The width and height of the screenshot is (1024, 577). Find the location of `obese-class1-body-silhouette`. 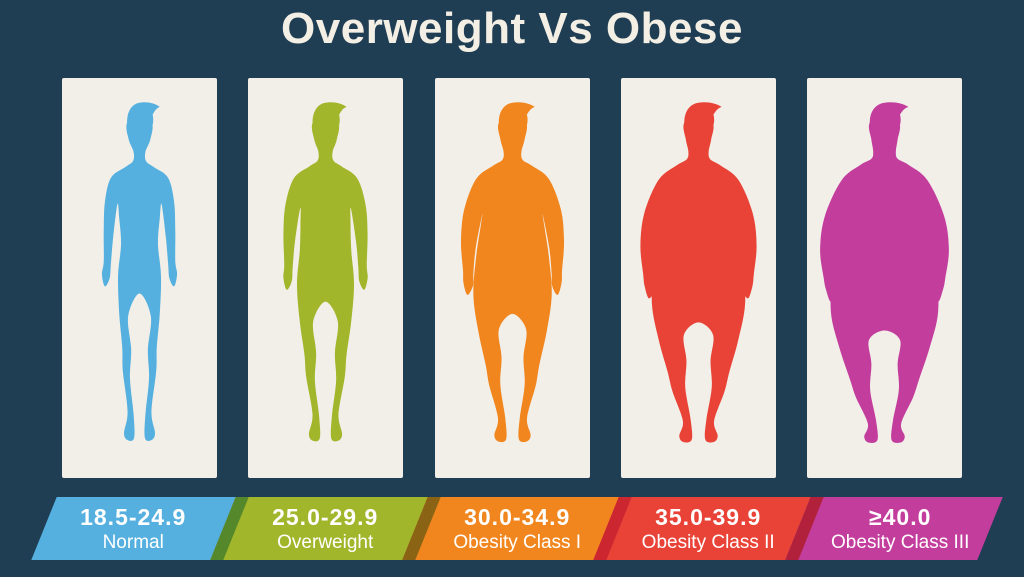

obese-class1-body-silhouette is located at coordinates (512, 272).